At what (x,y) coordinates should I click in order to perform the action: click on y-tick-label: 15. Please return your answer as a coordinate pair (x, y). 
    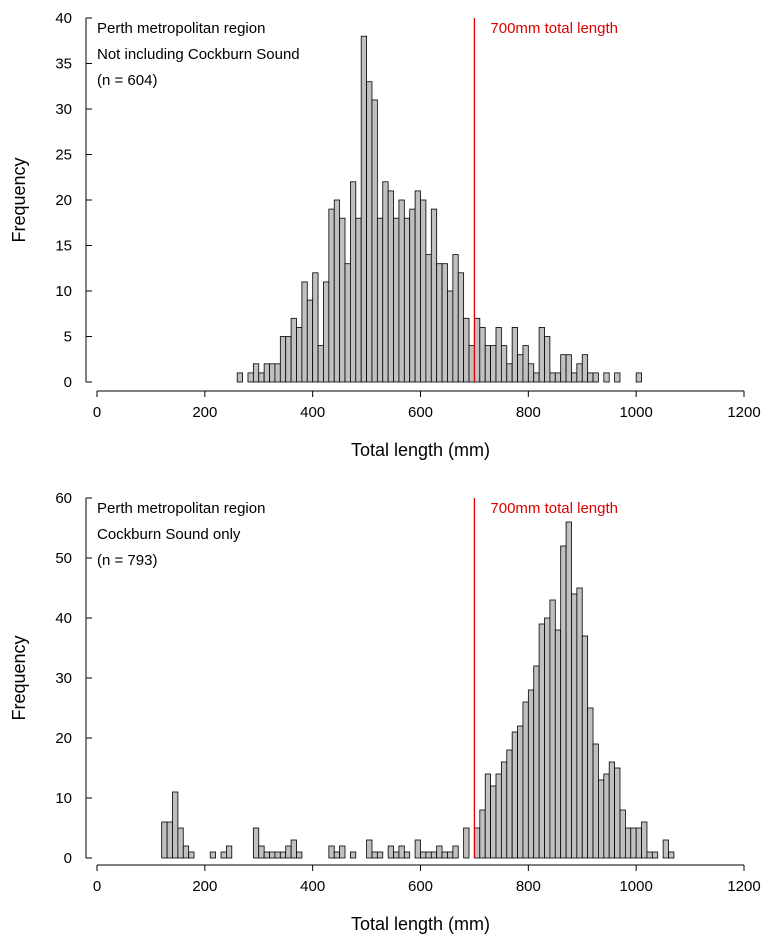
    Looking at the image, I should click on (63, 246).